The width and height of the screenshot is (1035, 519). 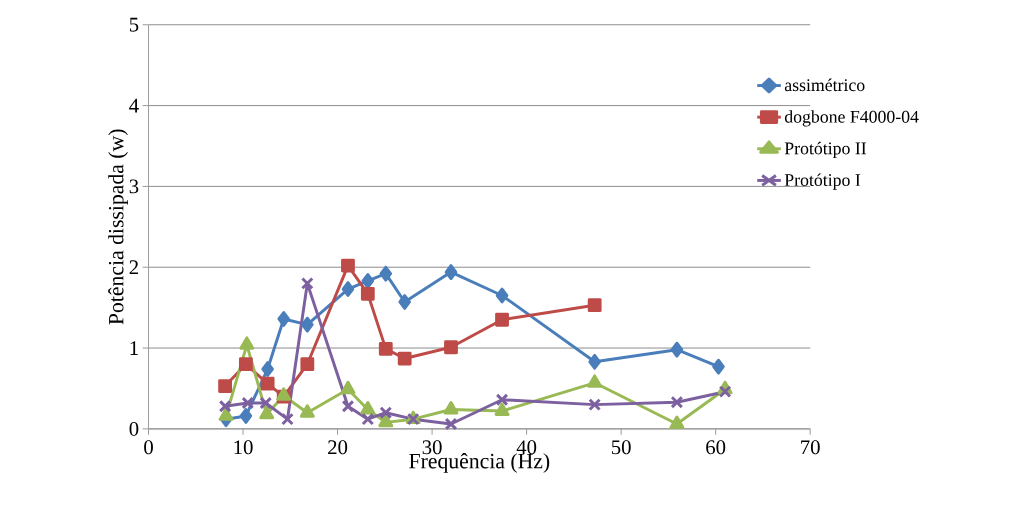 What do you see at coordinates (810, 447) in the screenshot?
I see `x-tick-label: 70` at bounding box center [810, 447].